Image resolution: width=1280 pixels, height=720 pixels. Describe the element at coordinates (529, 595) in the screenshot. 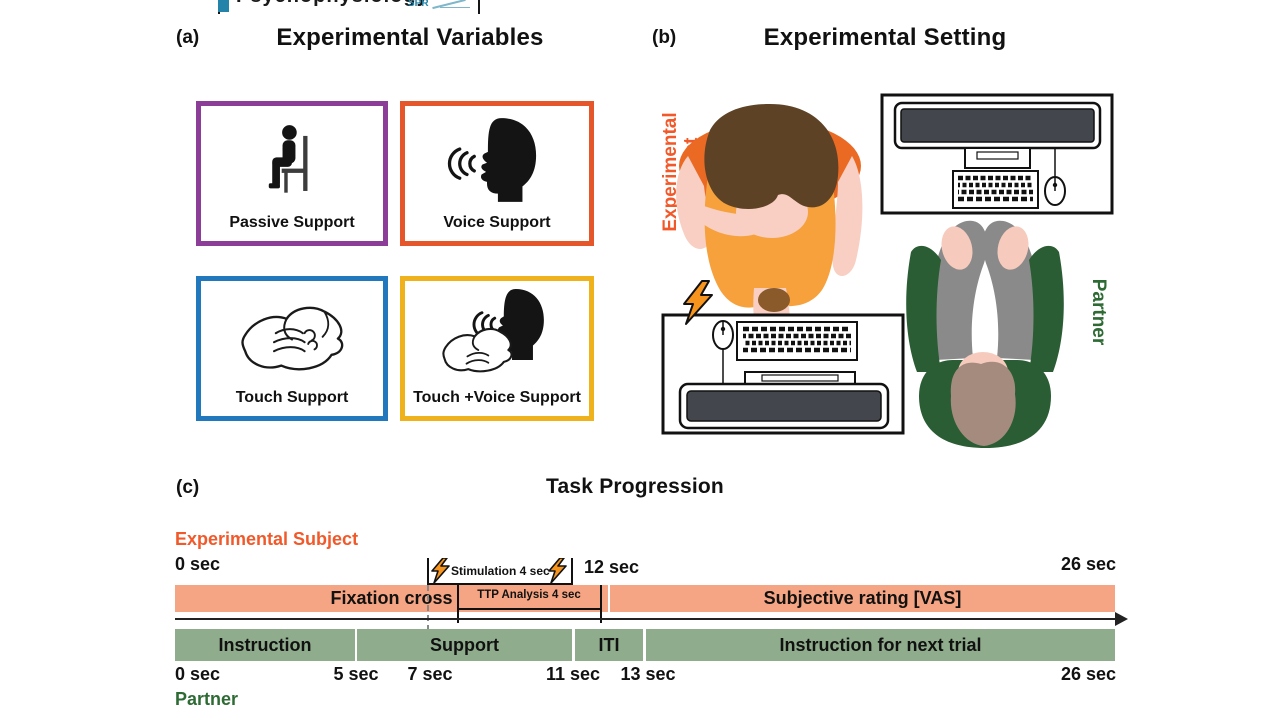

I see `ttp-annotation: TTP Analysis 4 sec` at that location.